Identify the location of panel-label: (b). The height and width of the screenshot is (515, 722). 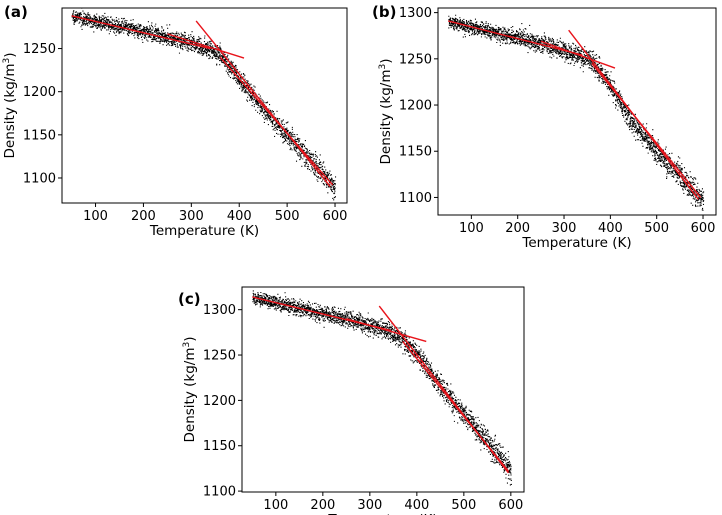
(384, 12).